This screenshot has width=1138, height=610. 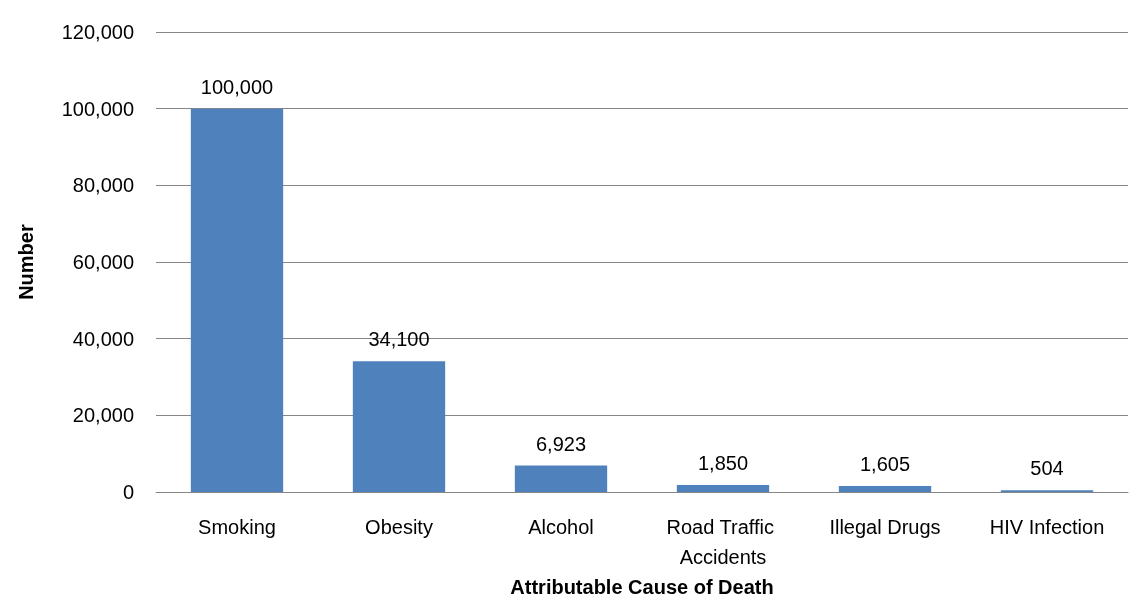 What do you see at coordinates (561, 443) in the screenshot?
I see `data-label: 6,923` at bounding box center [561, 443].